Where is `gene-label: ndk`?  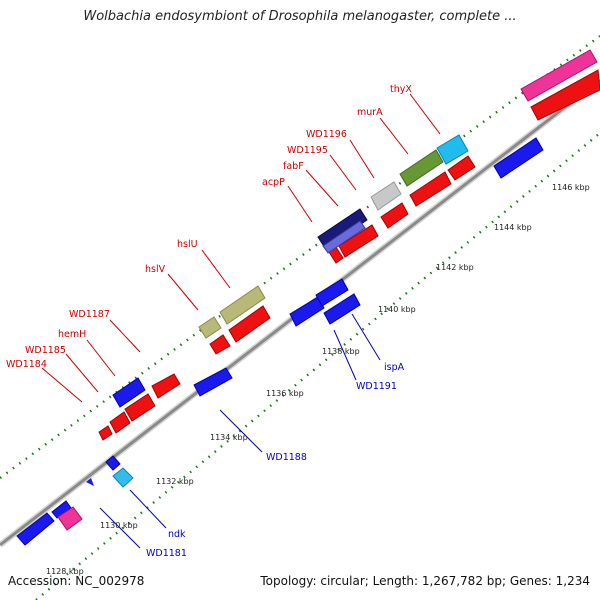 gene-label: ndk is located at coordinates (177, 534).